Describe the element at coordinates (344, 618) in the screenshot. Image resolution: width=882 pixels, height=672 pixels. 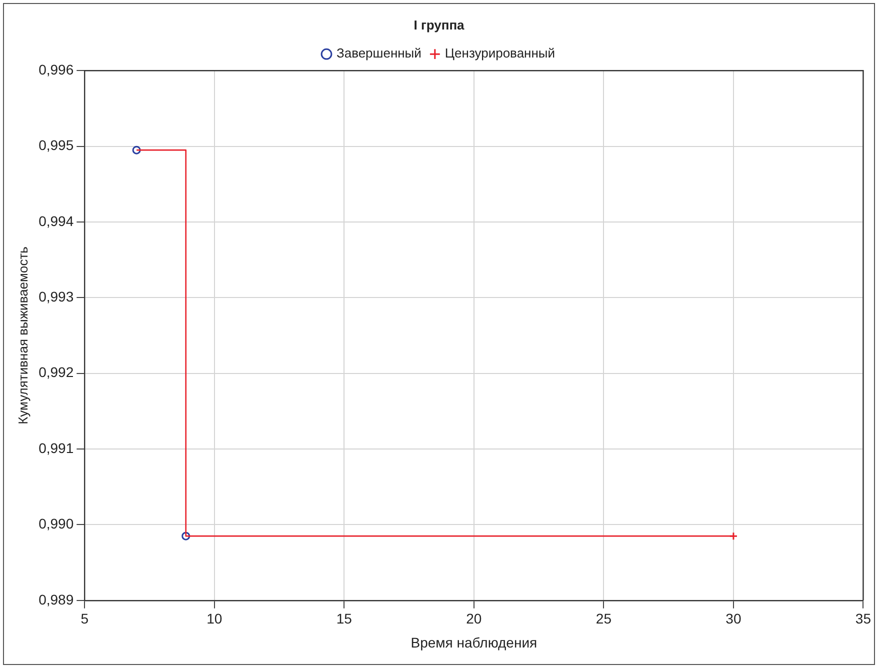
I see `x-tick-label: 15` at that location.